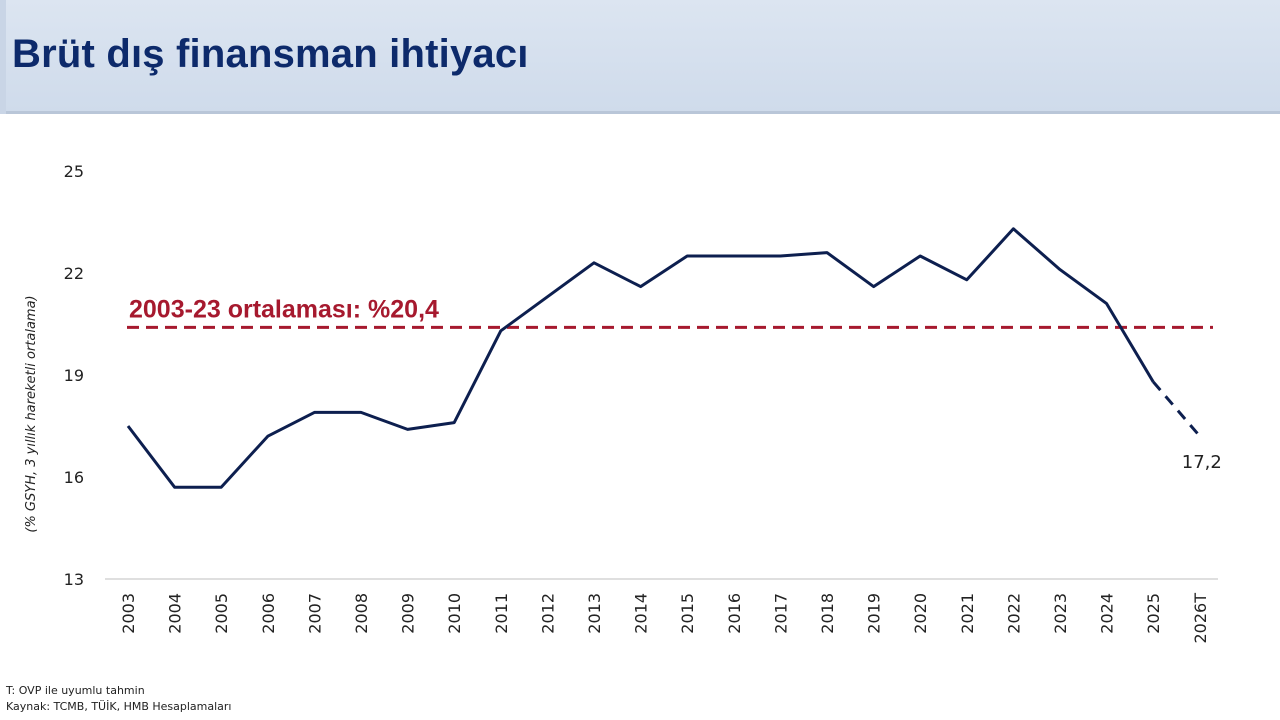 The image size is (1280, 720). I want to click on page-title: Brüt dış finansman ihtiyacı, so click(270, 54).